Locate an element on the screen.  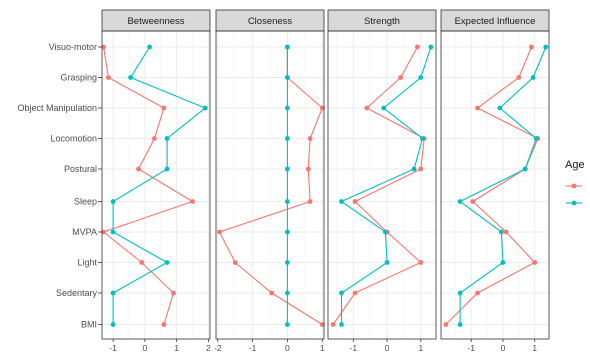
y-tick-label: Light is located at coordinates (87, 263).